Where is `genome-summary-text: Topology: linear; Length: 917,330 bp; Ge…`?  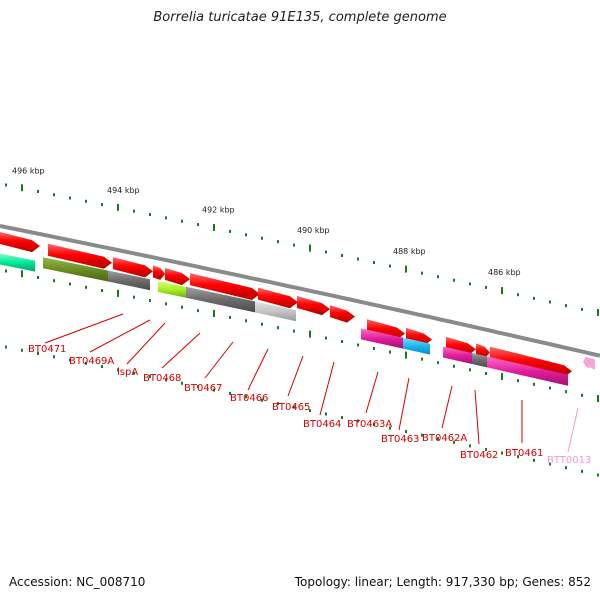 genome-summary-text: Topology: linear; Length: 917,330 bp; Ge… is located at coordinates (442, 582).